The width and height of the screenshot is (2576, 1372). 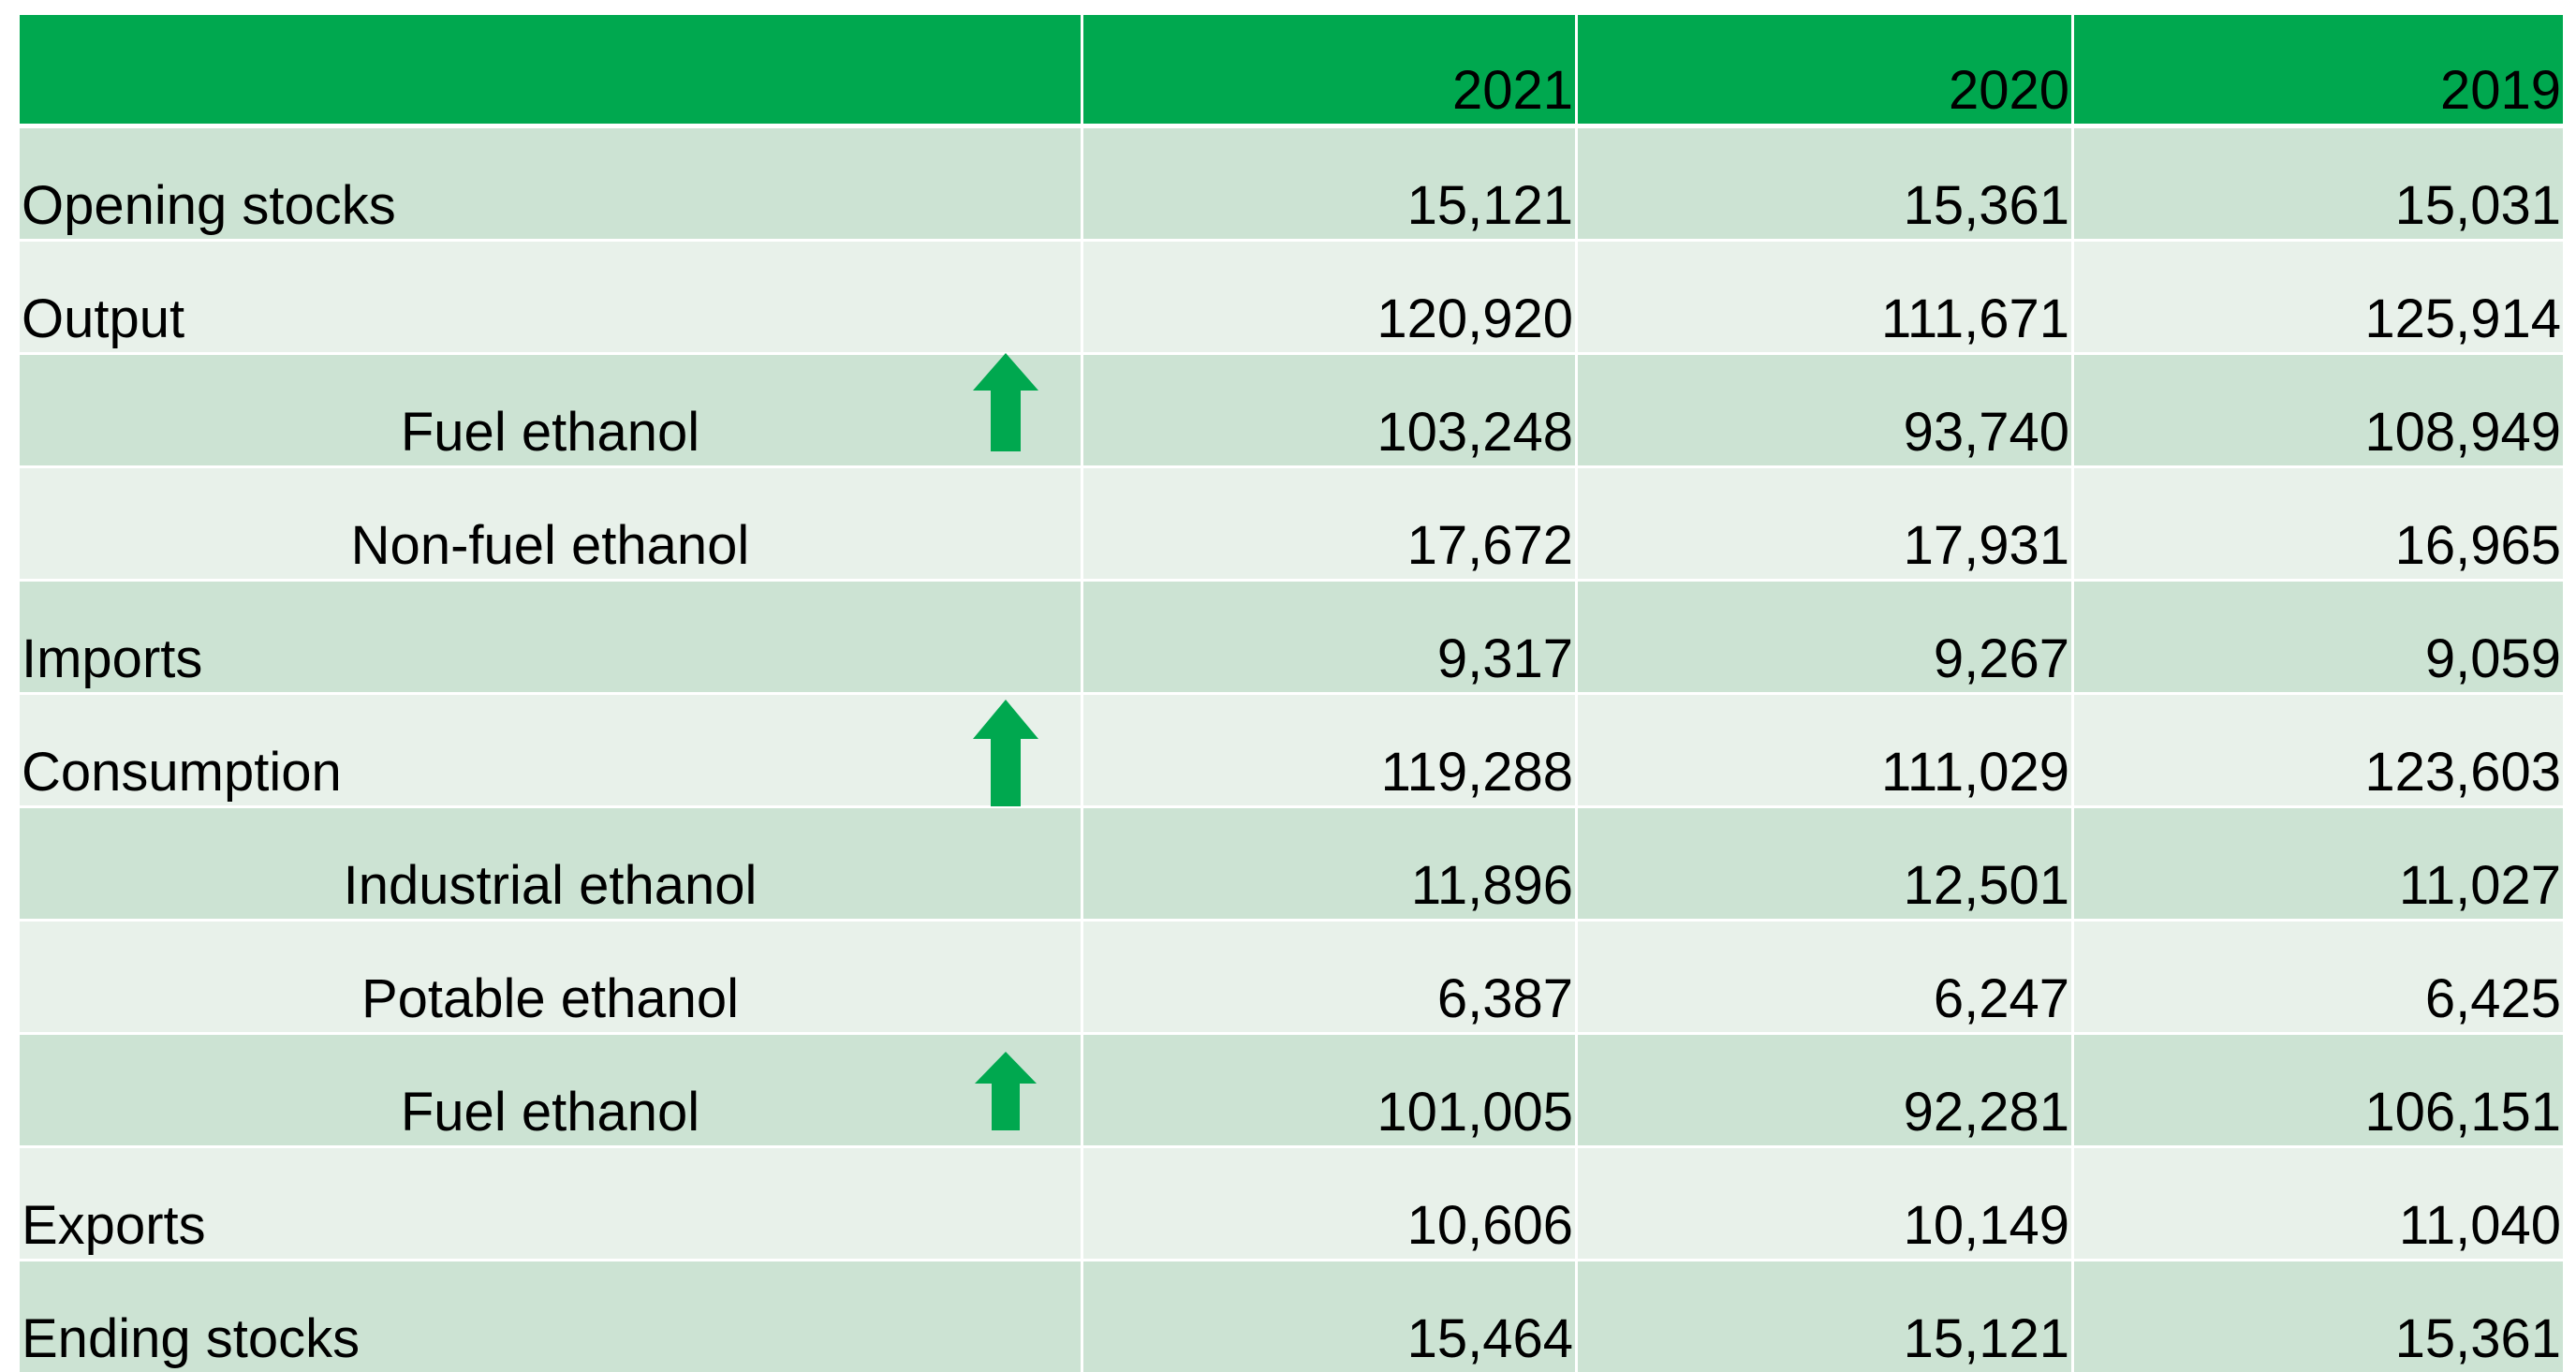 I want to click on value-cell: 103,248, so click(x=1329, y=410).